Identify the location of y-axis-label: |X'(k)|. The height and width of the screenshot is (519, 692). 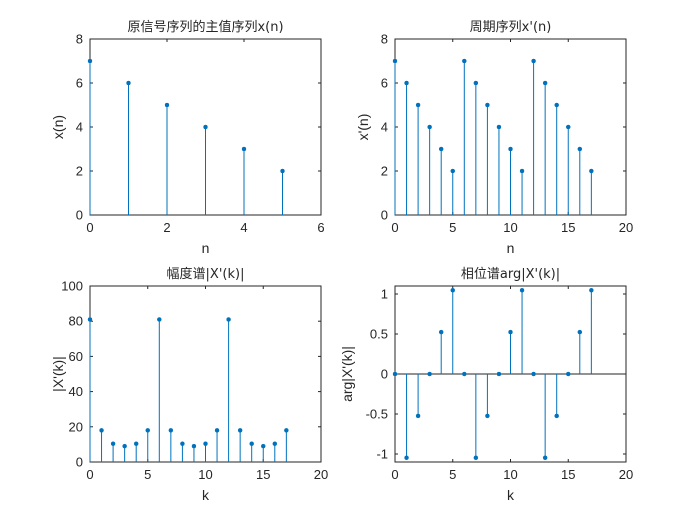
(58, 374).